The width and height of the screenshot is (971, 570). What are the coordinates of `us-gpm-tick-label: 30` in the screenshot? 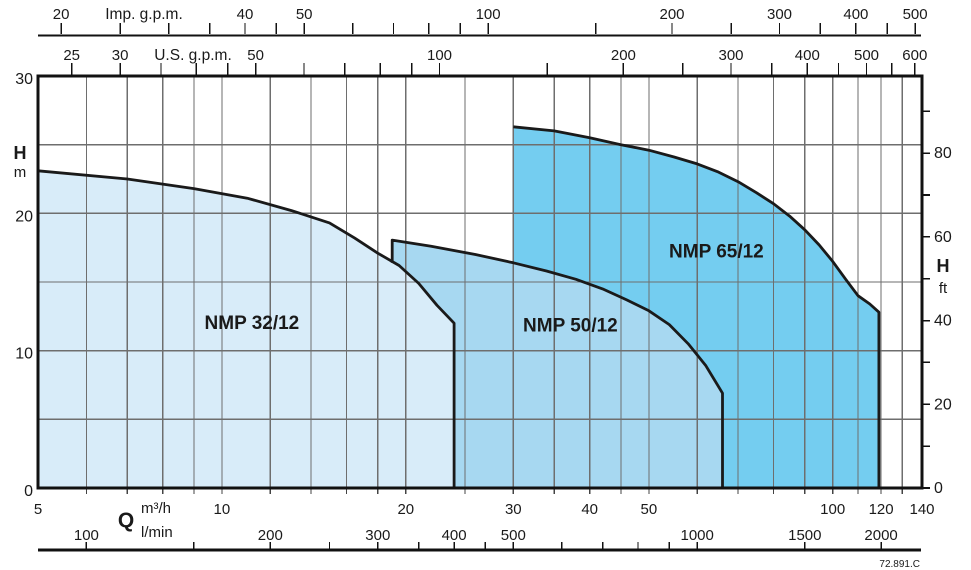 It's located at (120, 55).